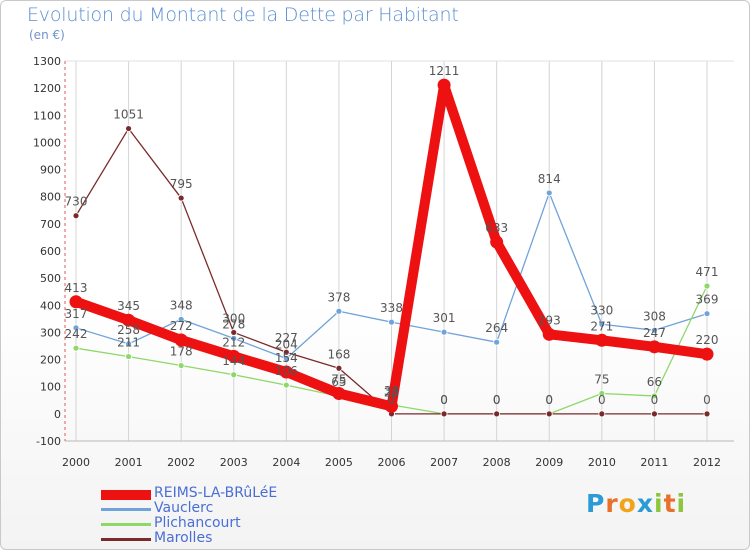  I want to click on data-label: 168, so click(338, 354).